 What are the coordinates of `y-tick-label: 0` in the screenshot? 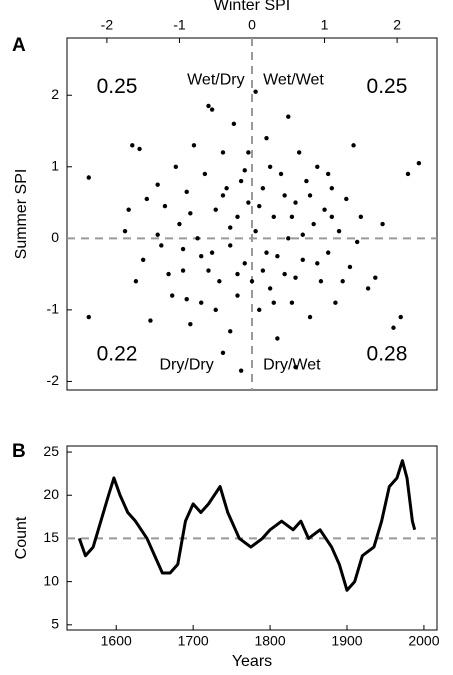 It's located at (55, 237).